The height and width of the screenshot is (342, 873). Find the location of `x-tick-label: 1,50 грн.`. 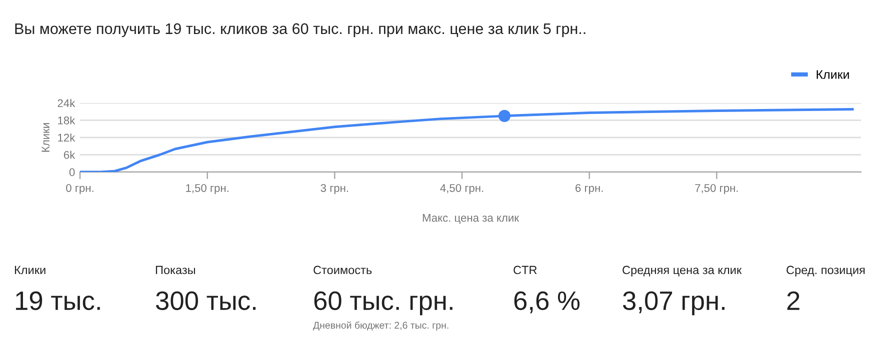

x-tick-label: 1,50 грн. is located at coordinates (207, 189).